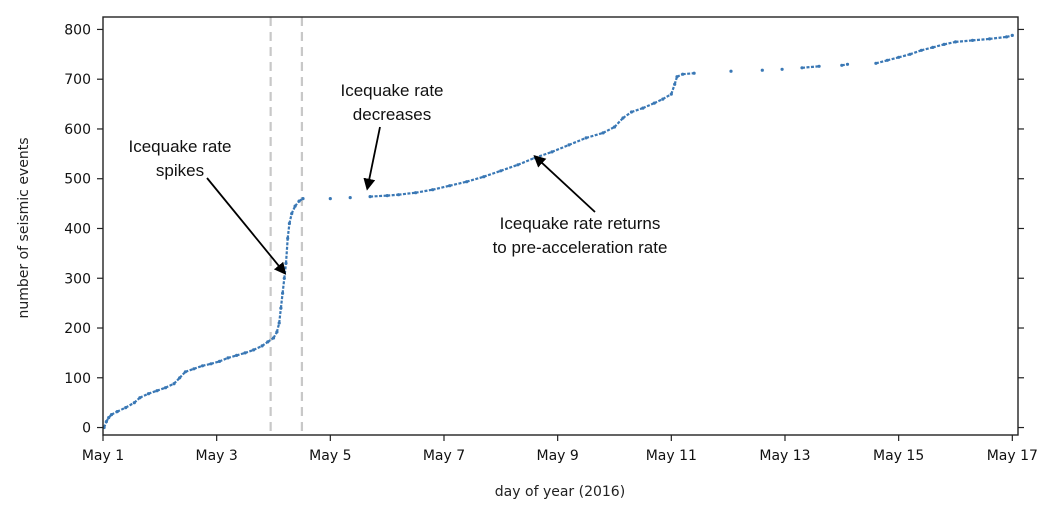 The width and height of the screenshot is (1061, 506). Describe the element at coordinates (330, 456) in the screenshot. I see `x-tick-label: May 5` at that location.